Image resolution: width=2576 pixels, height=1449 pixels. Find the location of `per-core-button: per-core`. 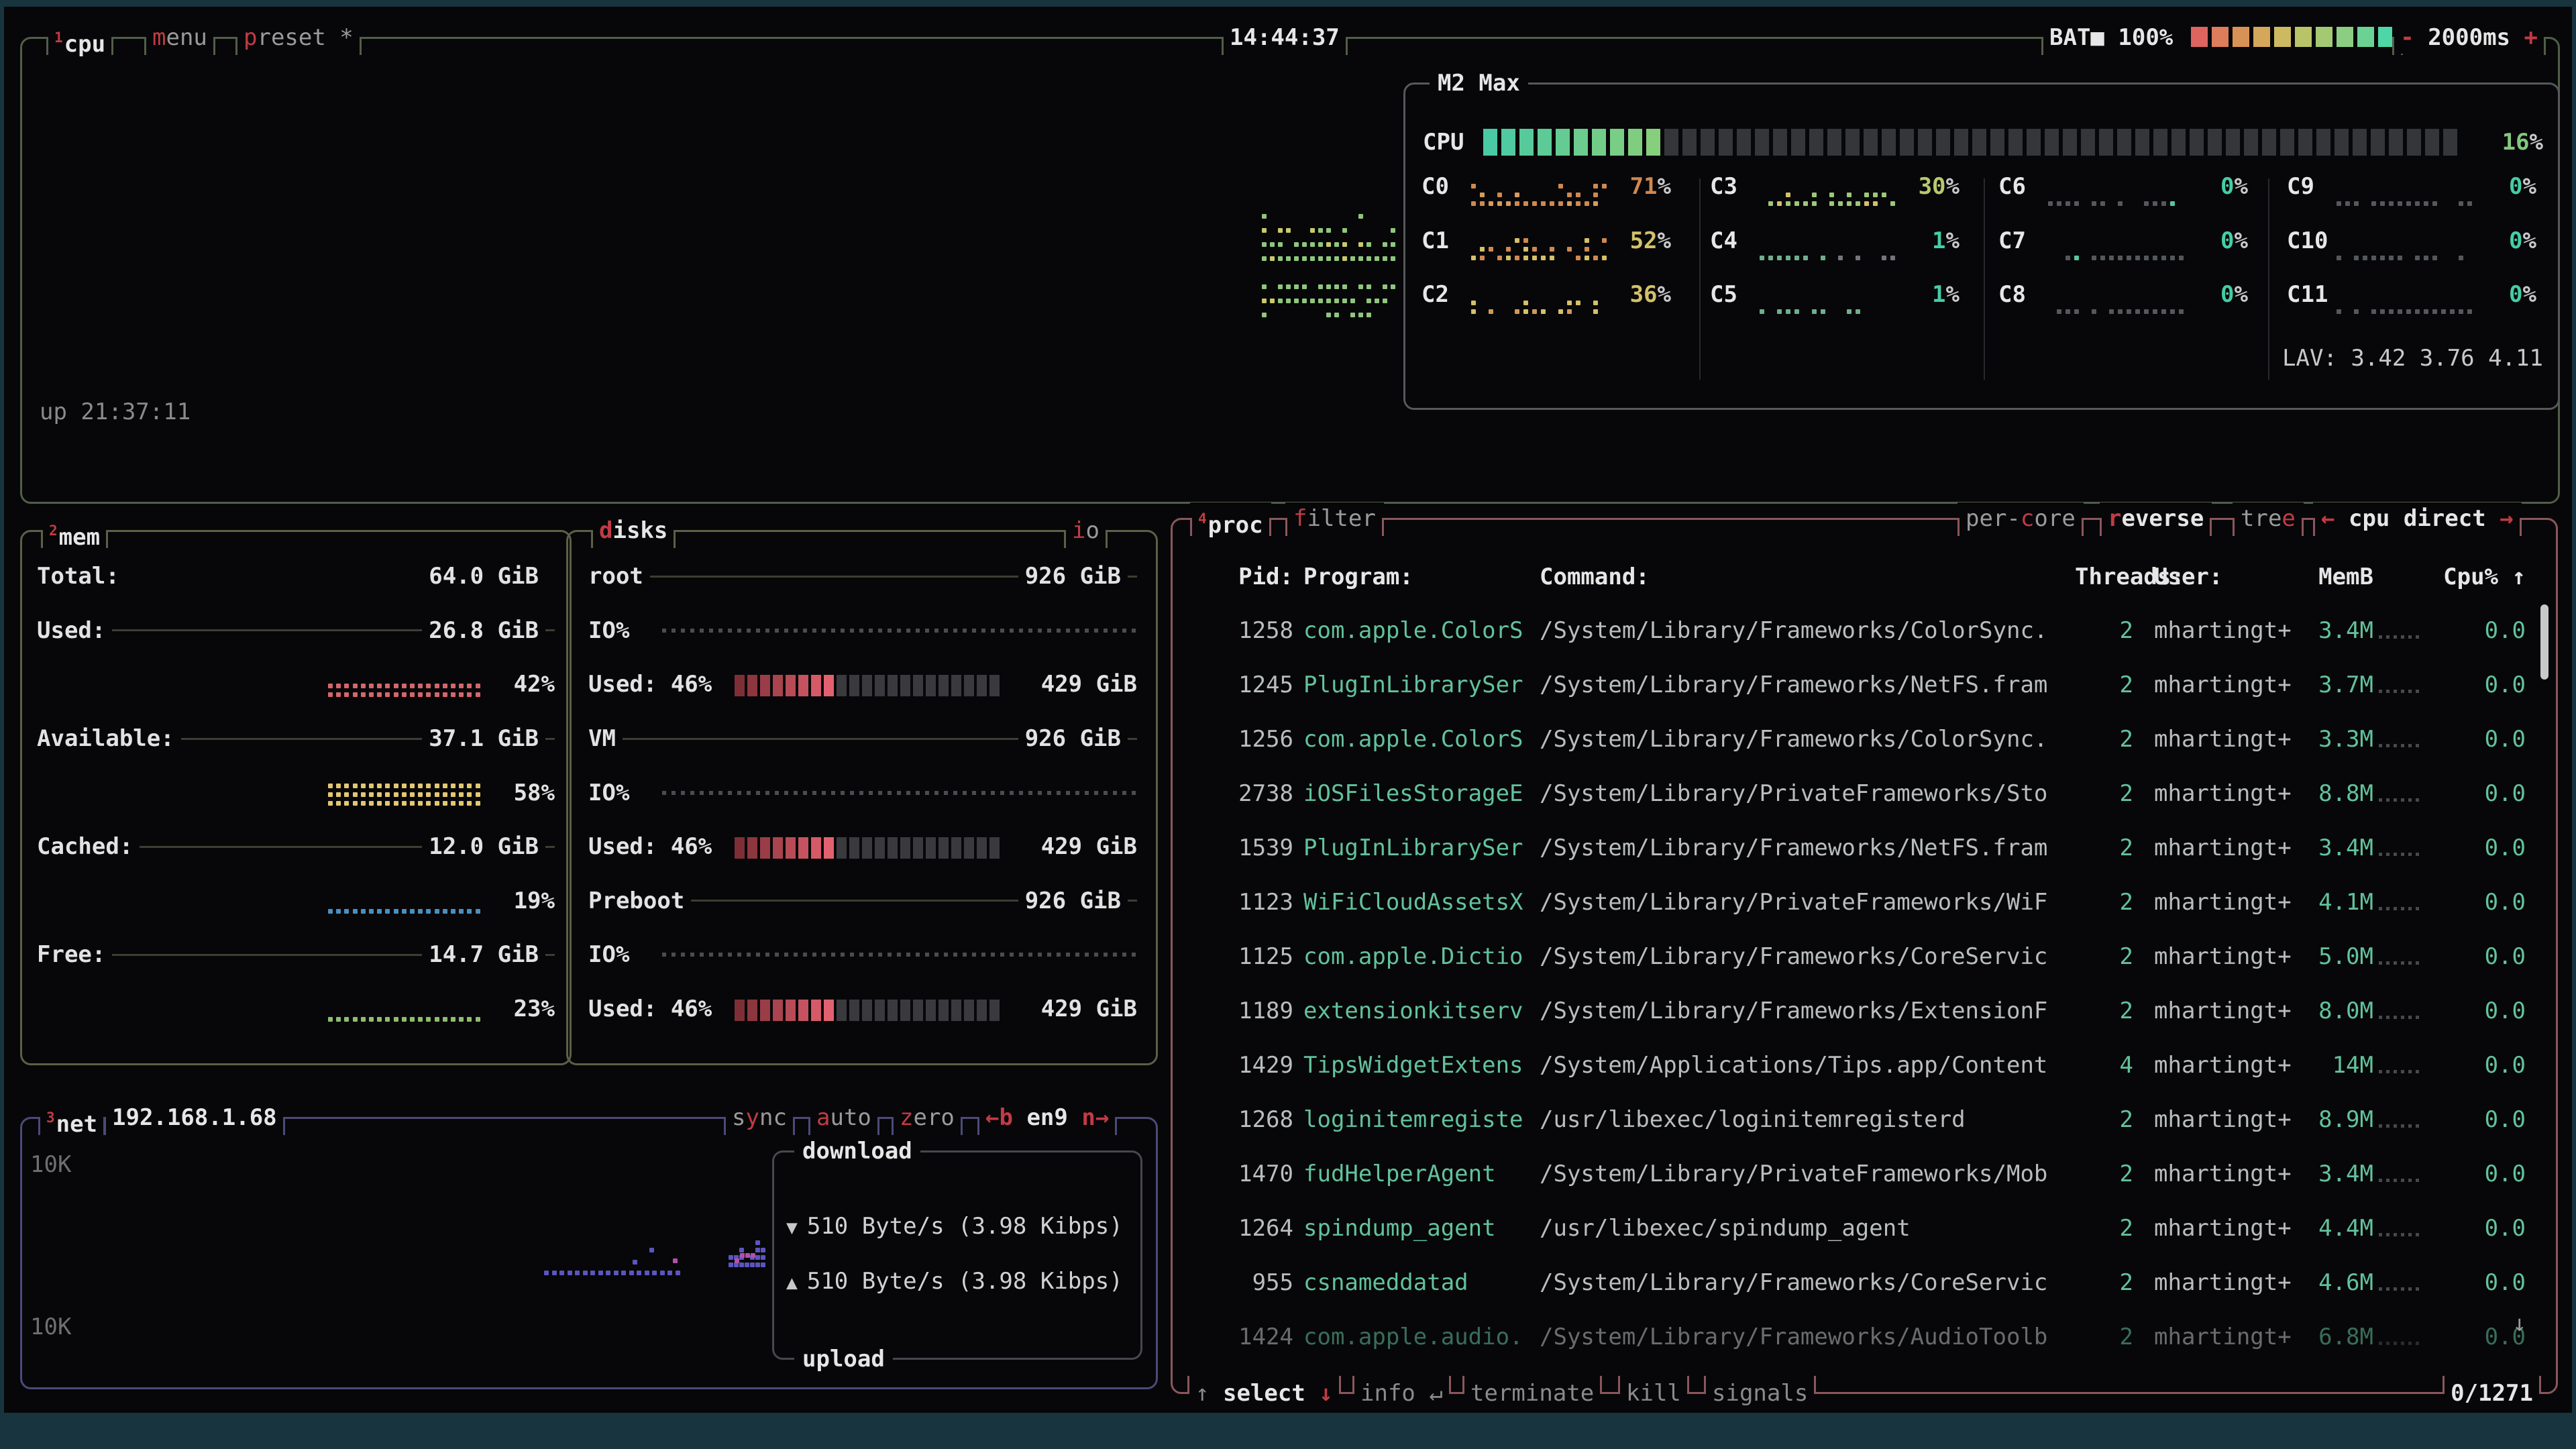

per-core-button: per-core is located at coordinates (2020, 519).